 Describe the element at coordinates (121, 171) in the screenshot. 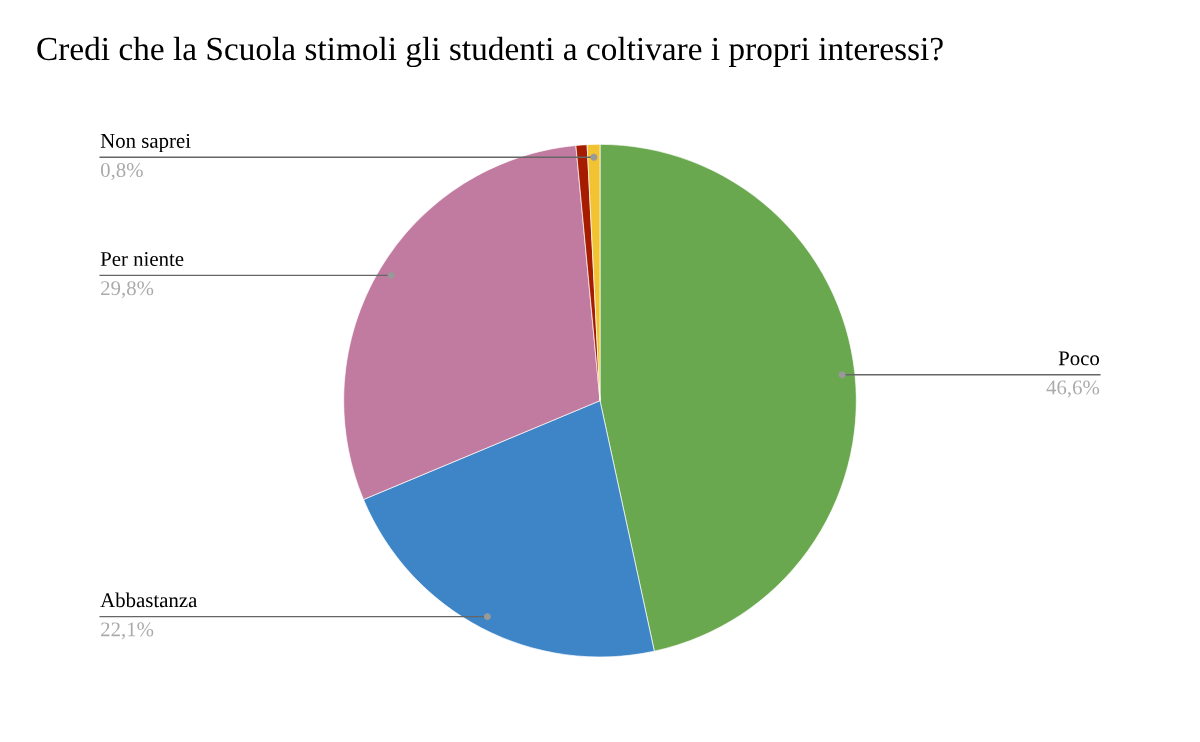

I see `data-label: 0,8%` at that location.